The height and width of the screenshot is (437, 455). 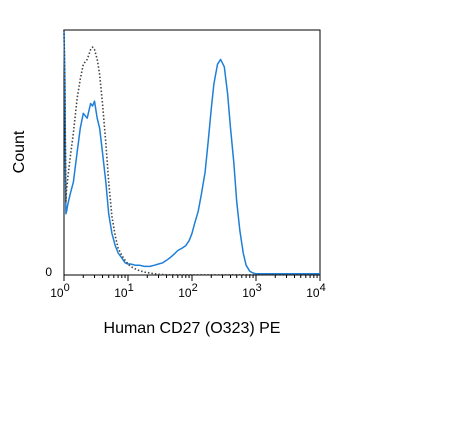 What do you see at coordinates (123, 291) in the screenshot?
I see `x-tick-label: 10¹` at bounding box center [123, 291].